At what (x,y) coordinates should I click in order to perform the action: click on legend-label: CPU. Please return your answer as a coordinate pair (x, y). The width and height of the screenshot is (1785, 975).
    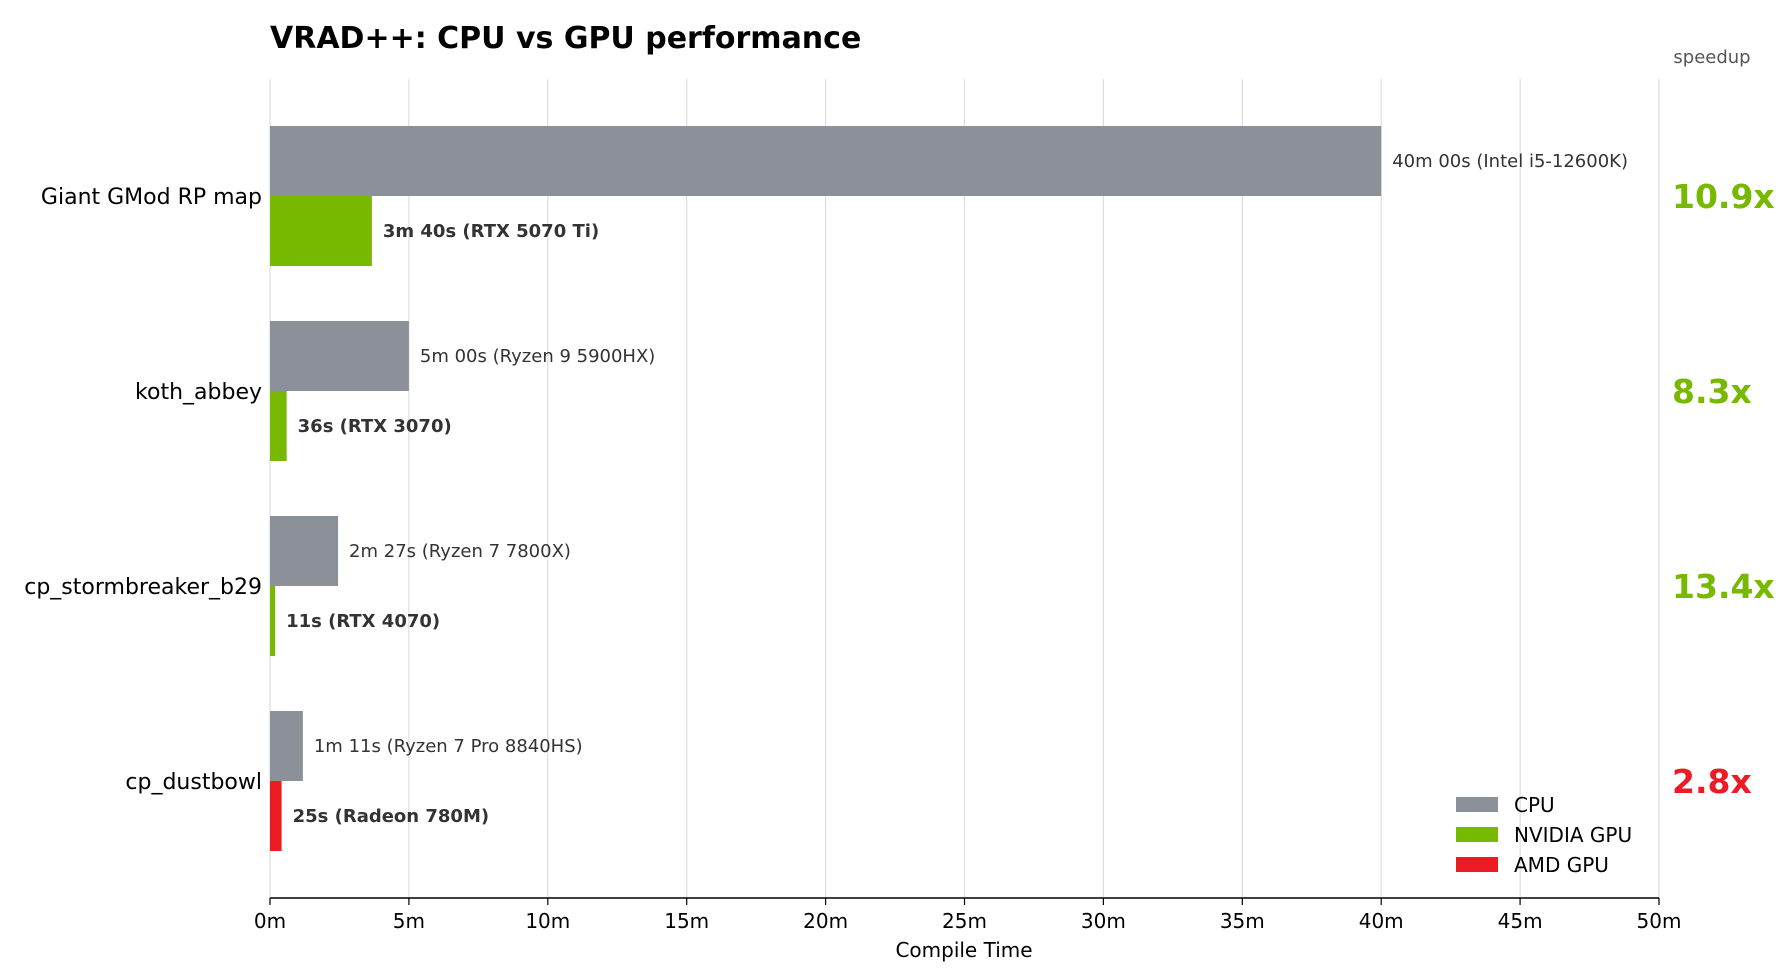
    Looking at the image, I should click on (1534, 805).